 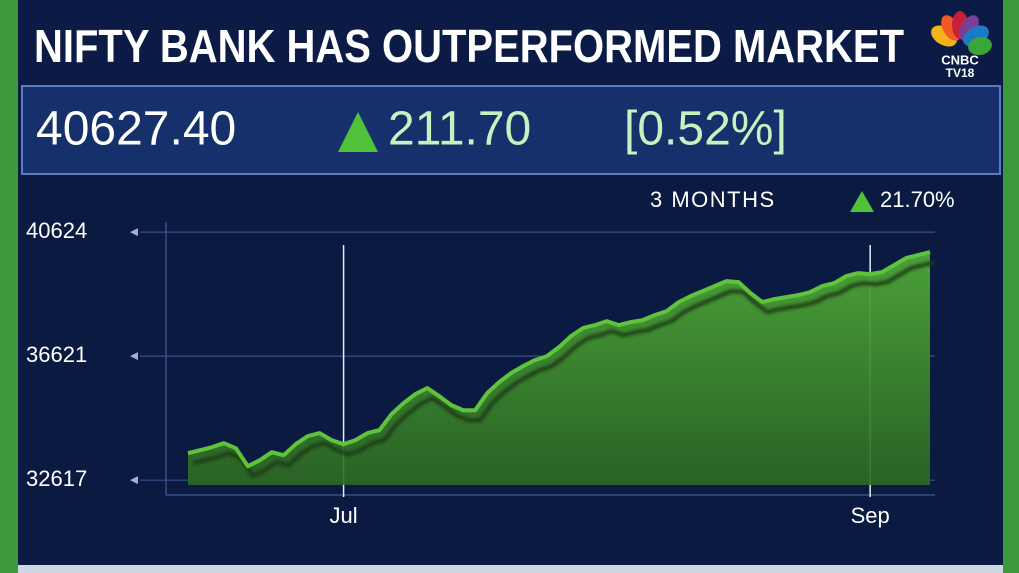 I want to click on period: 3 MONTHS, so click(x=713, y=199).